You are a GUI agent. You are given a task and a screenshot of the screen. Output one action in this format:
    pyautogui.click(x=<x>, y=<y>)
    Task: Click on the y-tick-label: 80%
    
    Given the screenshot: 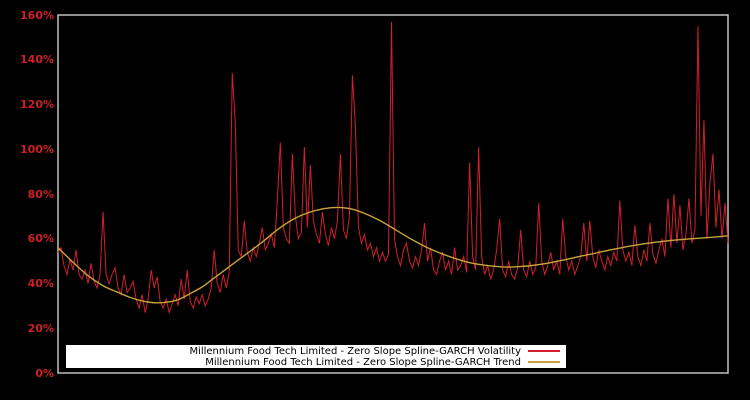 What is the action you would take?
    pyautogui.click(x=40, y=194)
    